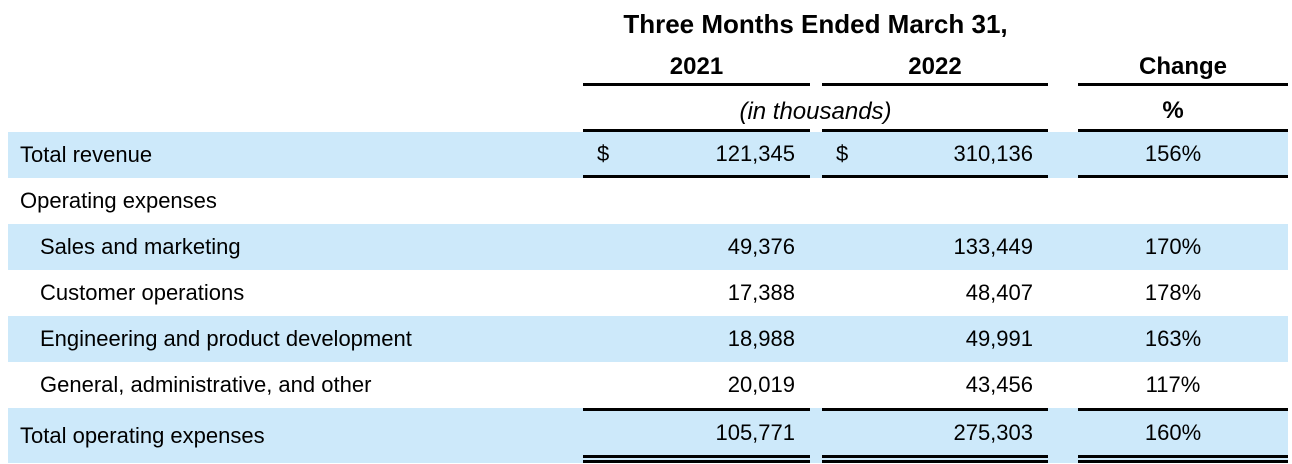 The height and width of the screenshot is (464, 1292). Describe the element at coordinates (696, 435) in the screenshot. I see `value-2021: 105,771` at that location.